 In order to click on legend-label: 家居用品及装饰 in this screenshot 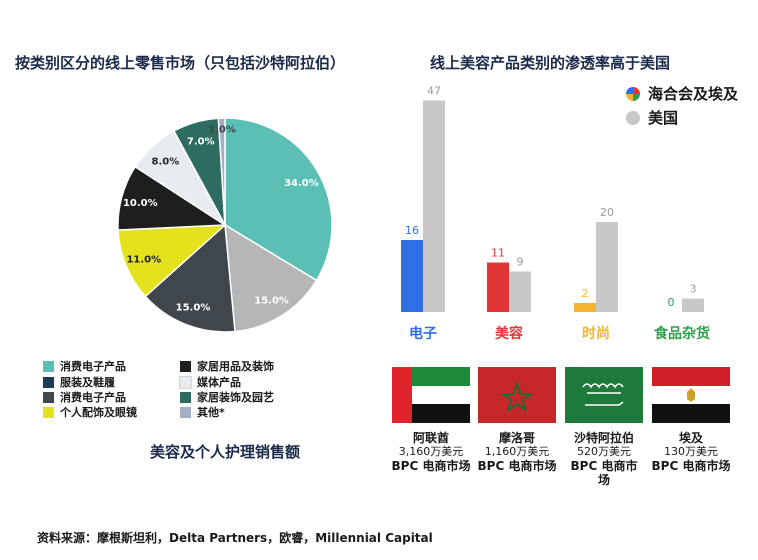, I will do `click(235, 366)`.